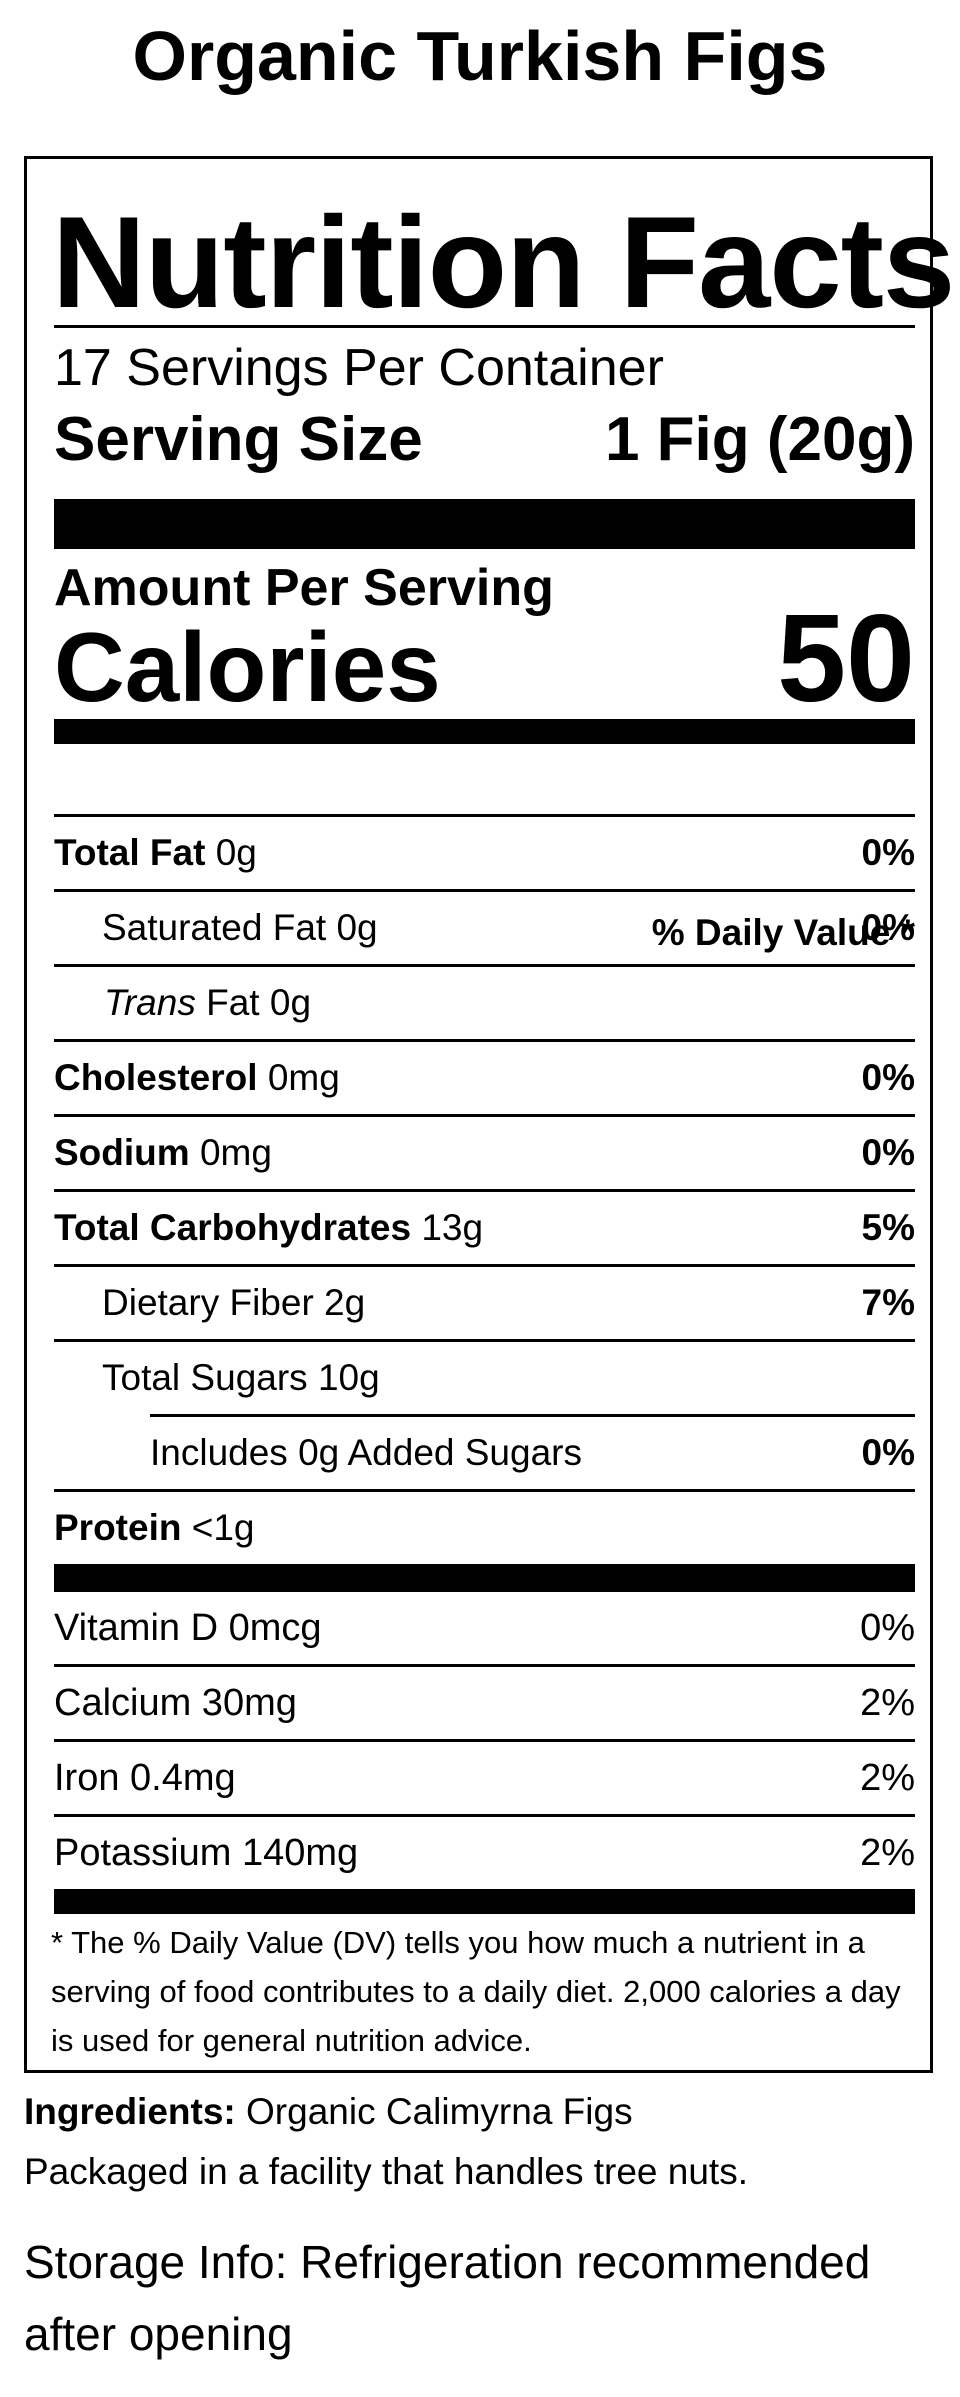  I want to click on amount-per-serving-label: Amount Per Serving, so click(304, 588).